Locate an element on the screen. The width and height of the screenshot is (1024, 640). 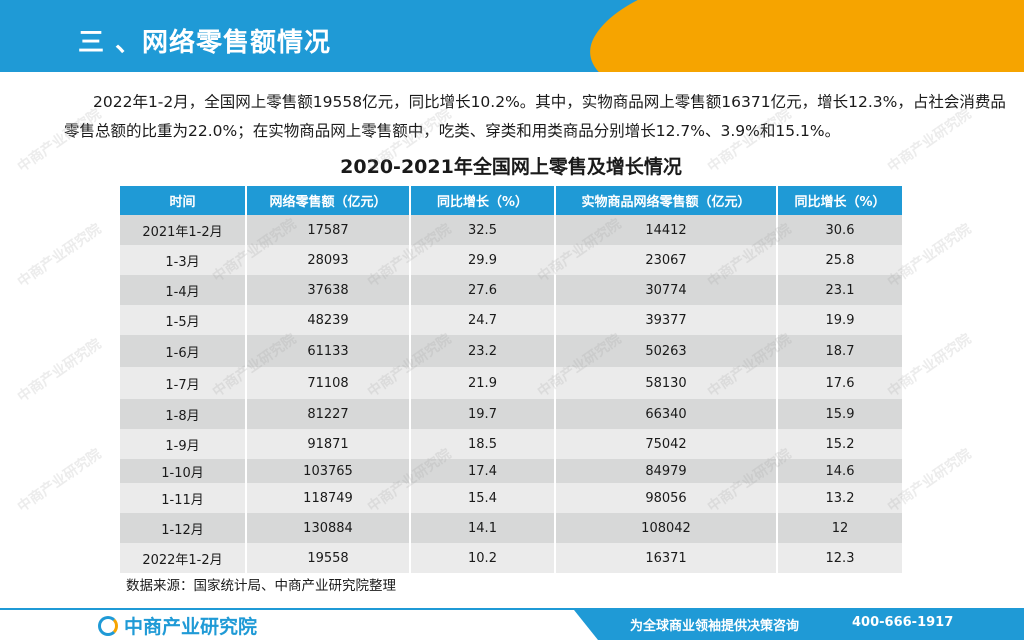
table-cell: 130884 is located at coordinates (328, 528).